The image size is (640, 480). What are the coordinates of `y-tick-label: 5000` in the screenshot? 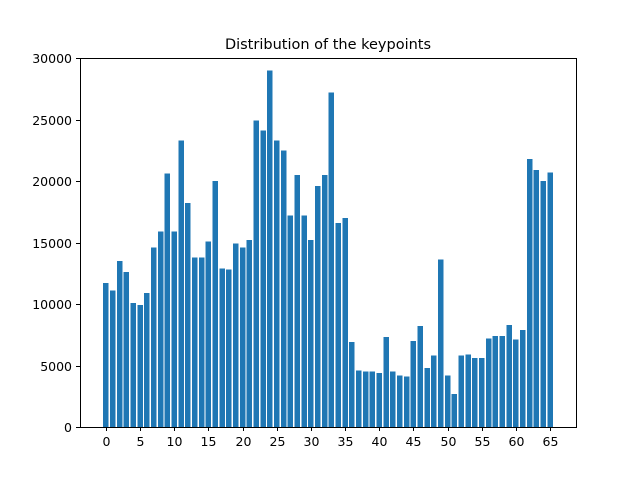 It's located at (56, 366).